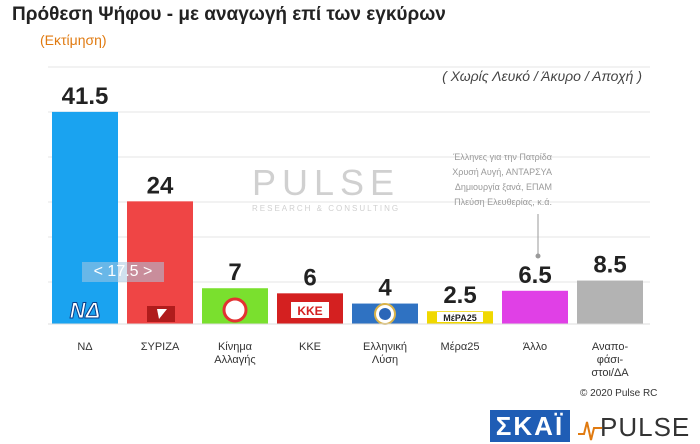  Describe the element at coordinates (234, 272) in the screenshot. I see `data-label: 7` at that location.